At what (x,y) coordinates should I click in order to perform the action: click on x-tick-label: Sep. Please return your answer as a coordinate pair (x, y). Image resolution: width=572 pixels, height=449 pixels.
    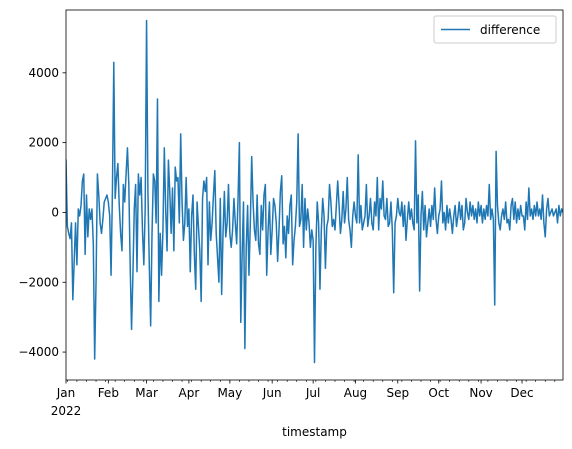
    Looking at the image, I should click on (397, 393).